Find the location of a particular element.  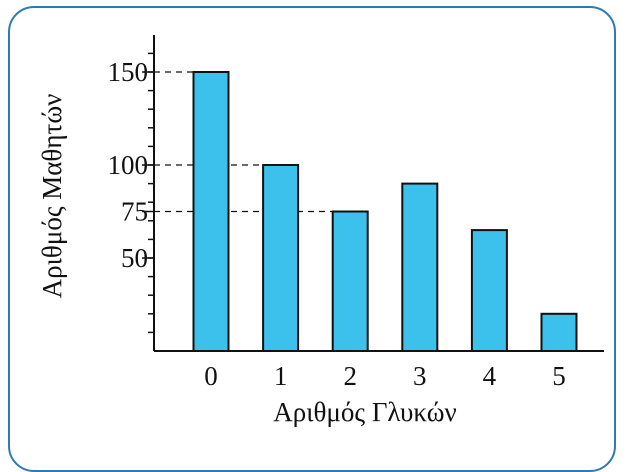

y-tick-label: 150 is located at coordinates (128, 72).